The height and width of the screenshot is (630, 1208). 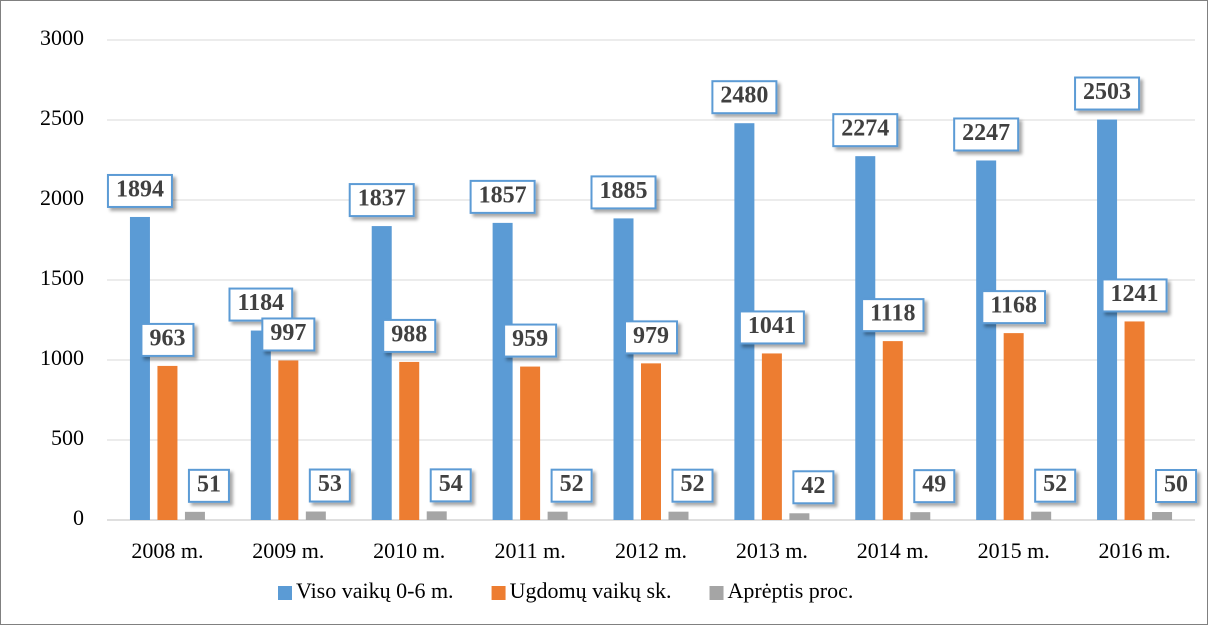 I want to click on data-label: 988, so click(x=409, y=334).